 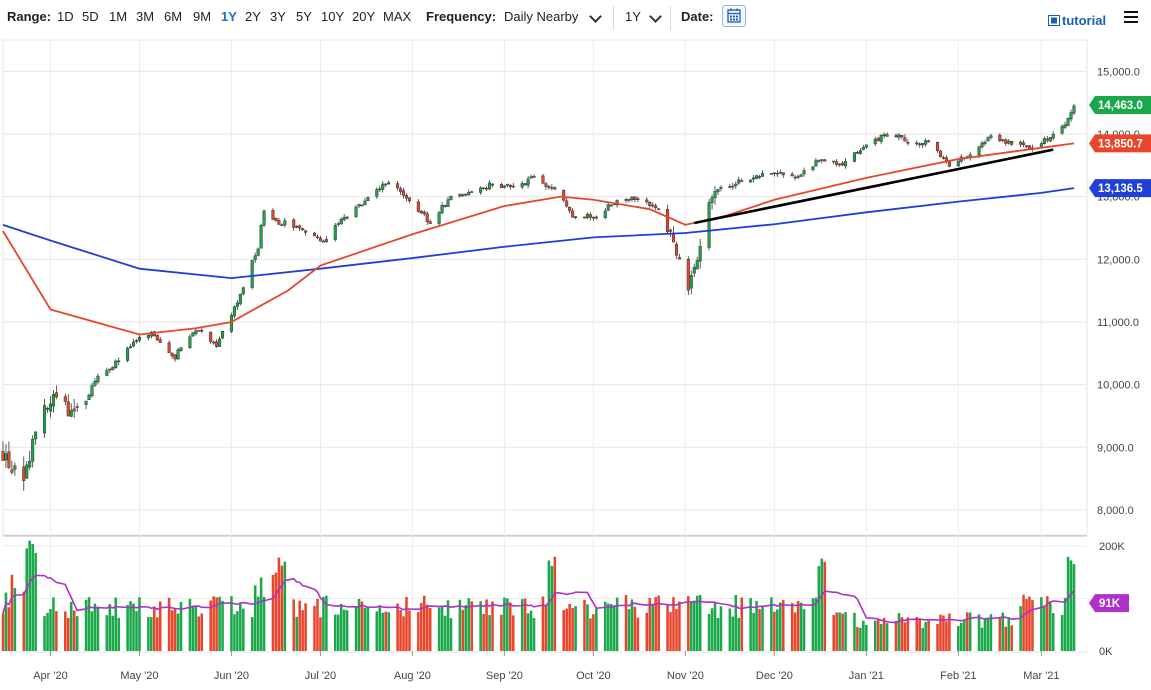 I want to click on frequency-select: Daily Nearby, so click(x=541, y=16).